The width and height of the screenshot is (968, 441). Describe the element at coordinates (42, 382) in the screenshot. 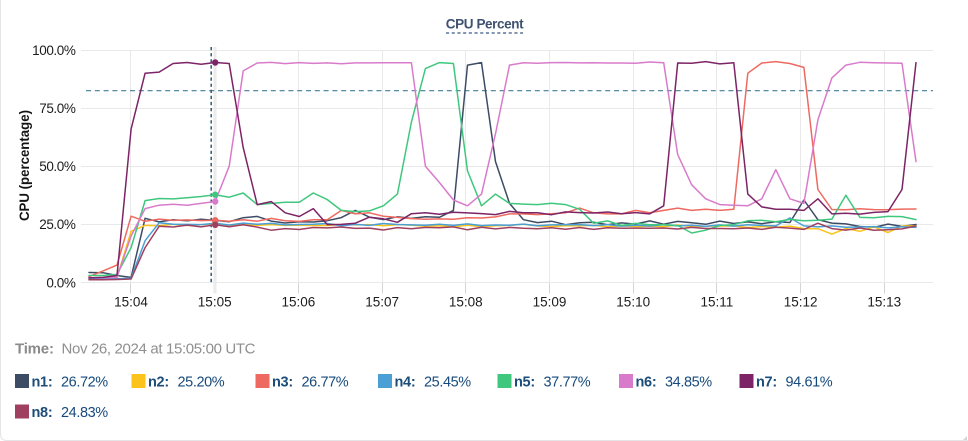

I see `svg-text: n1:` at that location.